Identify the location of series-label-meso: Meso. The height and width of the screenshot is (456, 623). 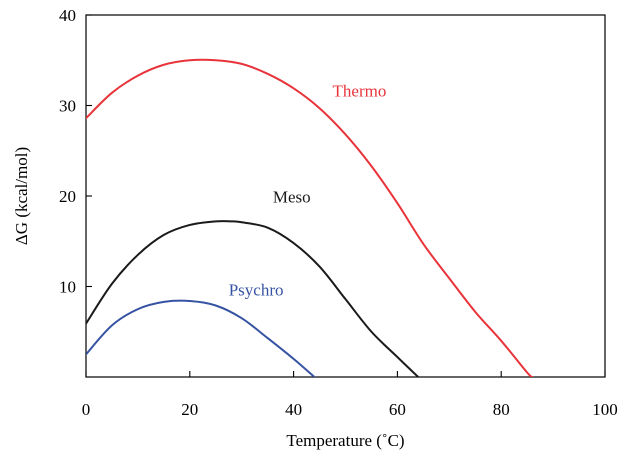
(292, 196).